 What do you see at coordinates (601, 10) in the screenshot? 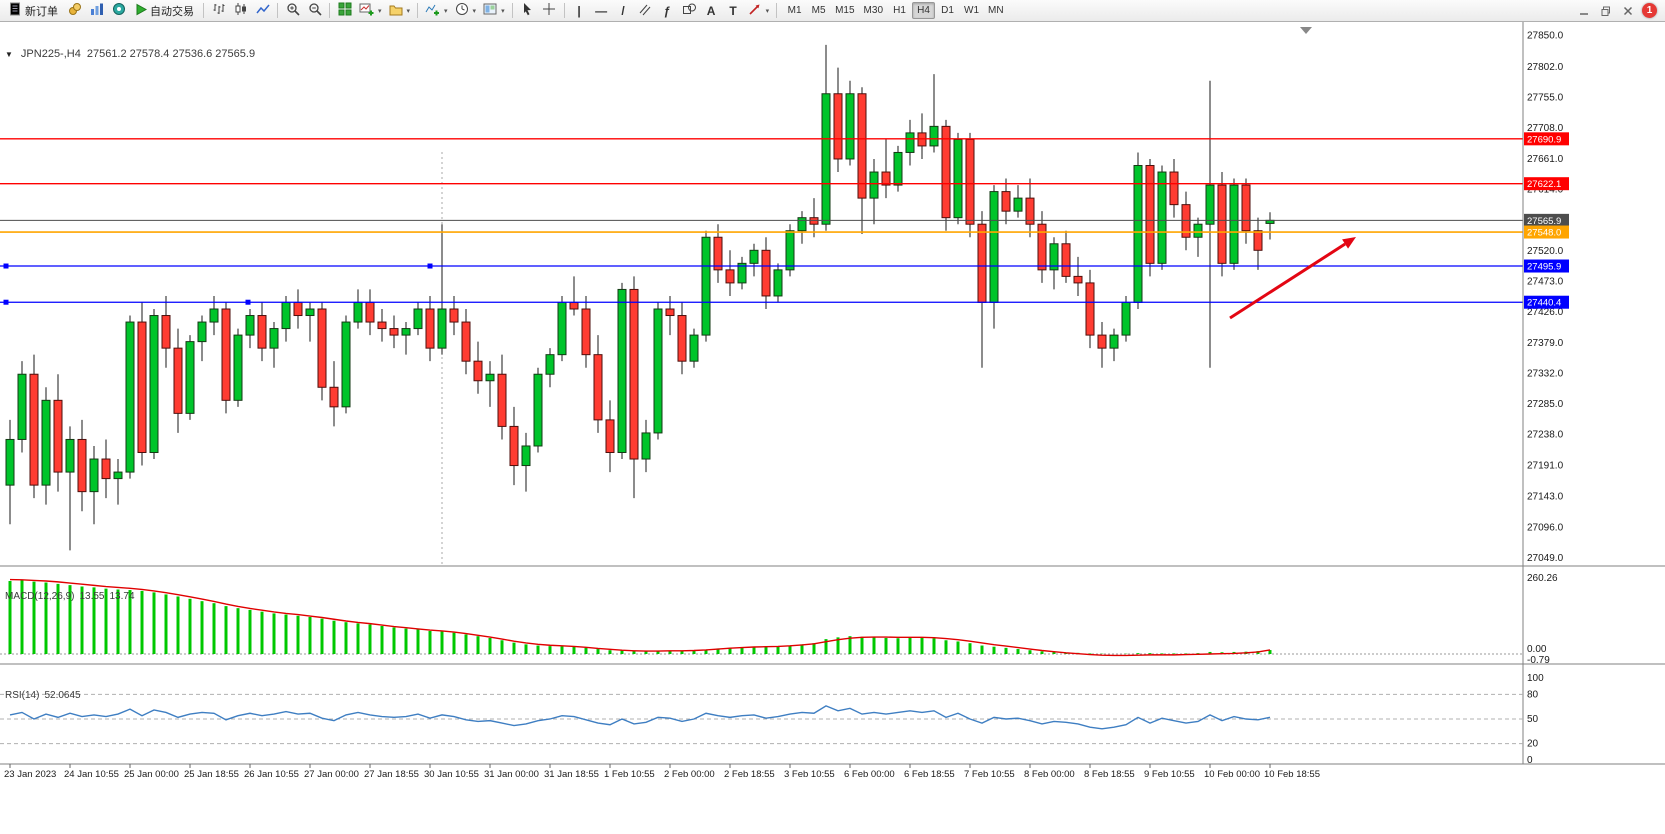
I see `horizontal-line-tool-button: —` at bounding box center [601, 10].